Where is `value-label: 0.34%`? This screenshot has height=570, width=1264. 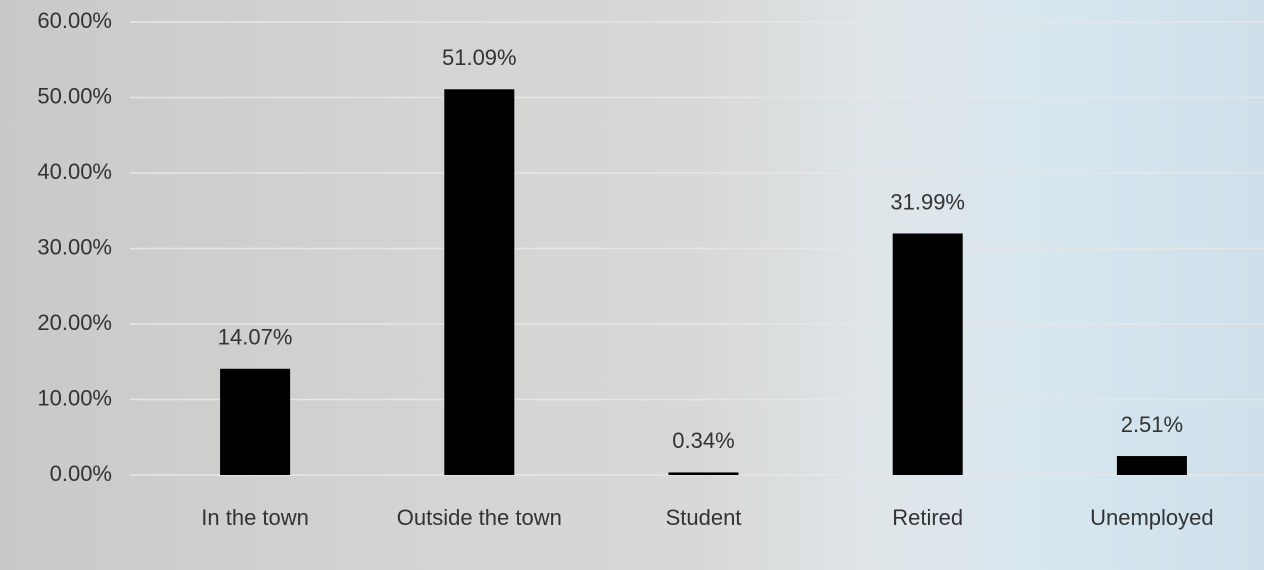
value-label: 0.34% is located at coordinates (703, 440).